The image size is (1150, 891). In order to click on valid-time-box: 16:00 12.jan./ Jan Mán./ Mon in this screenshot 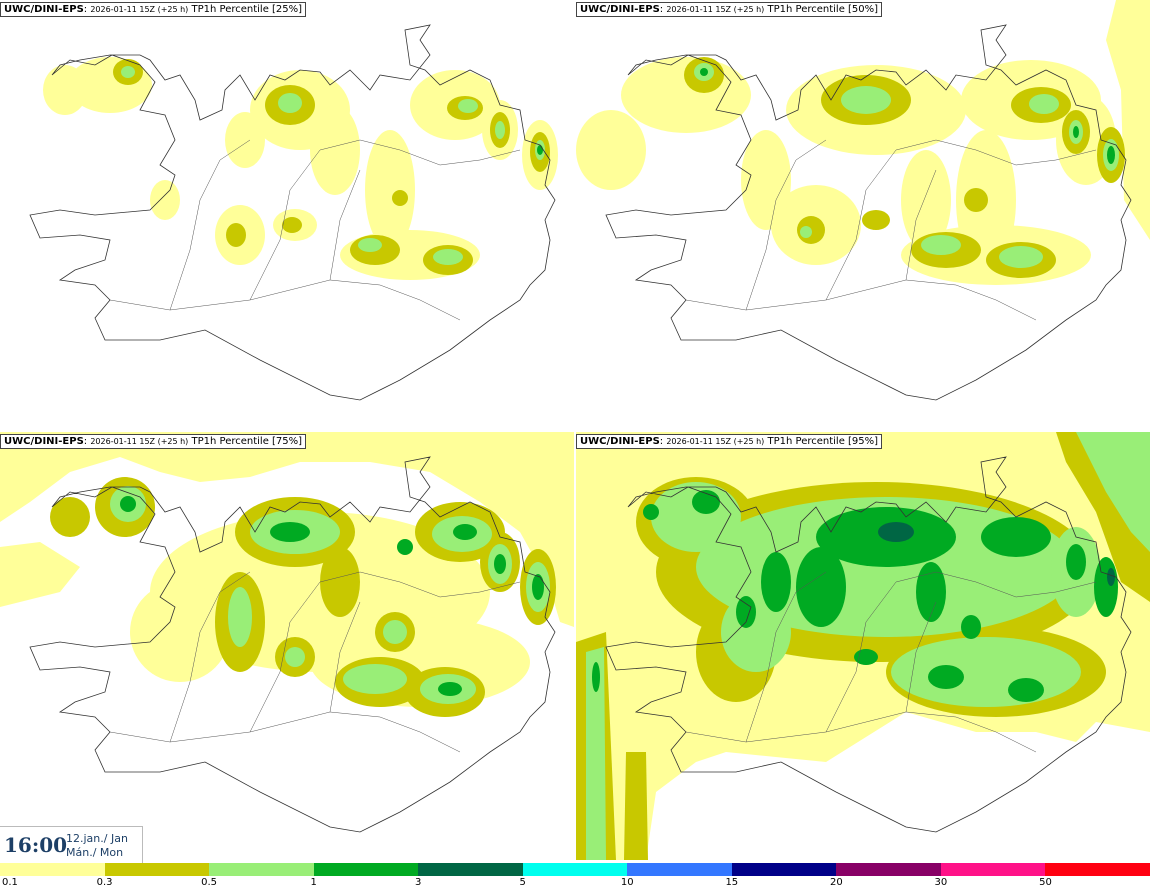, I will do `click(71, 844)`.